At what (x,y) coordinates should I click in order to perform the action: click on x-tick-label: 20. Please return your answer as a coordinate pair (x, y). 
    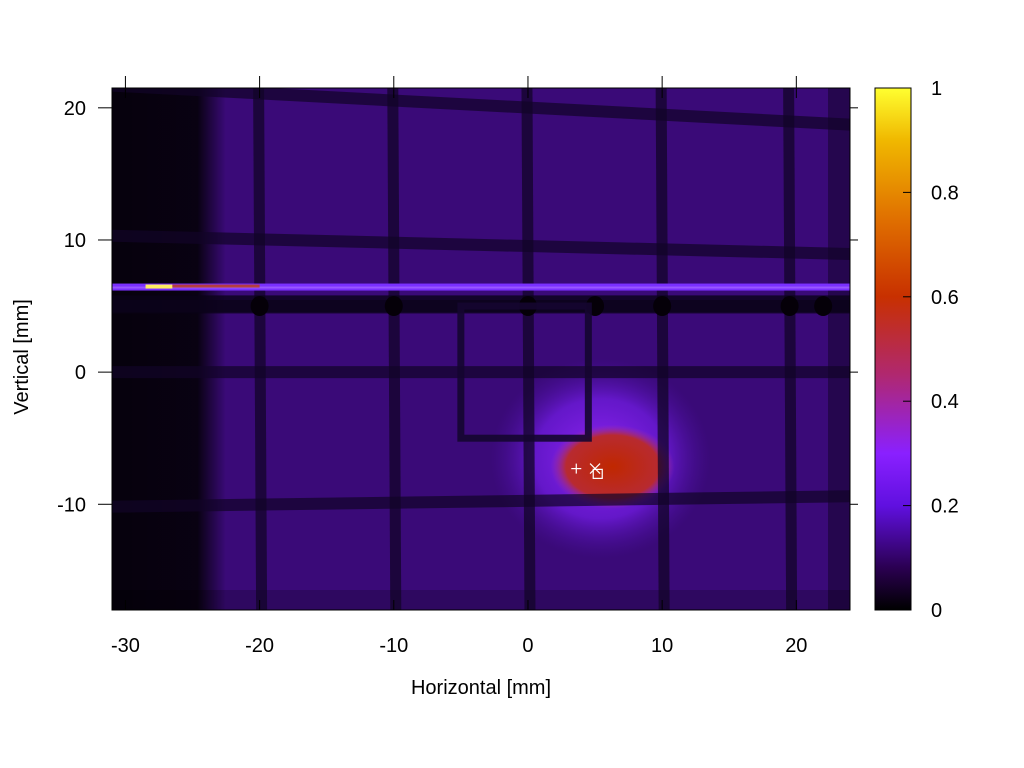
    Looking at the image, I should click on (796, 646).